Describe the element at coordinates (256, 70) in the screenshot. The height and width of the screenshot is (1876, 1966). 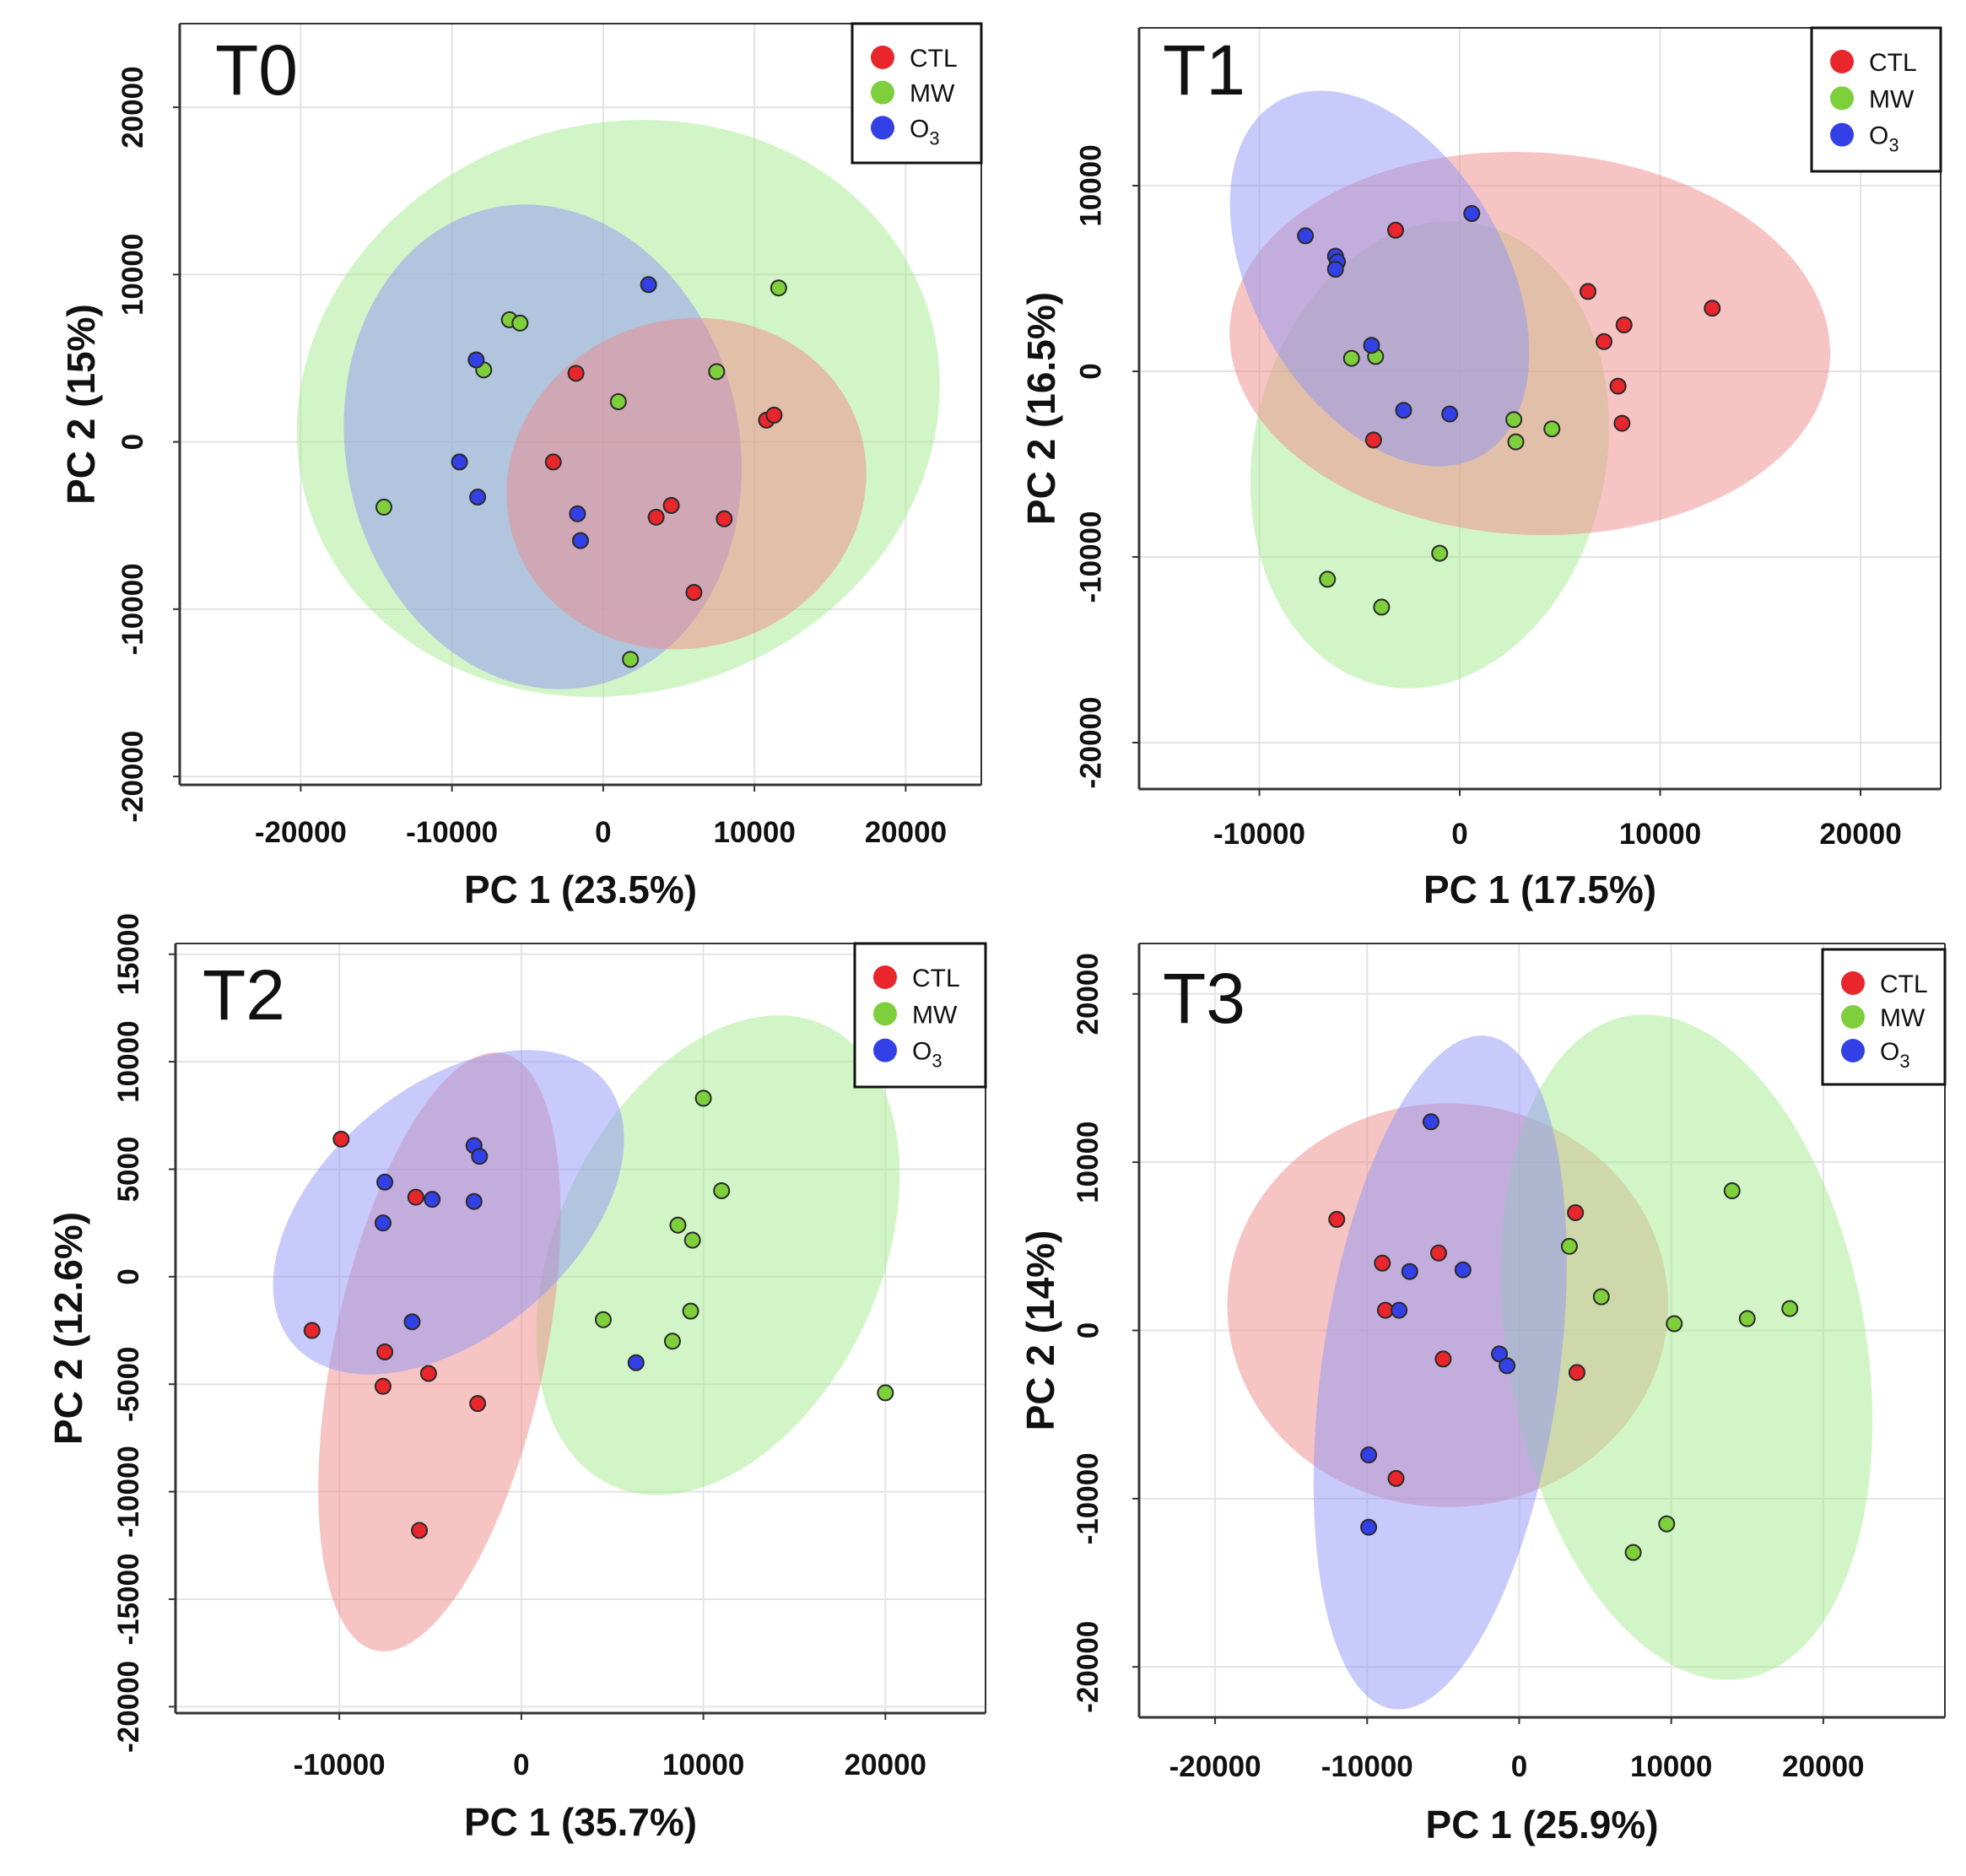
I see `panel-title: T0` at that location.